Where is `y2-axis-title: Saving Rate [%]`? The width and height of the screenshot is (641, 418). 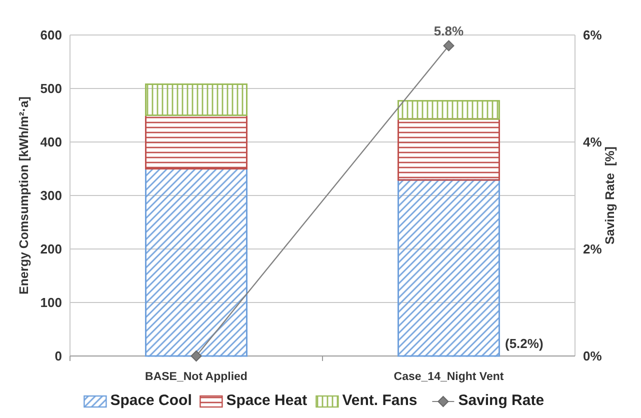
y2-axis-title: Saving Rate [%] is located at coordinates (610, 195).